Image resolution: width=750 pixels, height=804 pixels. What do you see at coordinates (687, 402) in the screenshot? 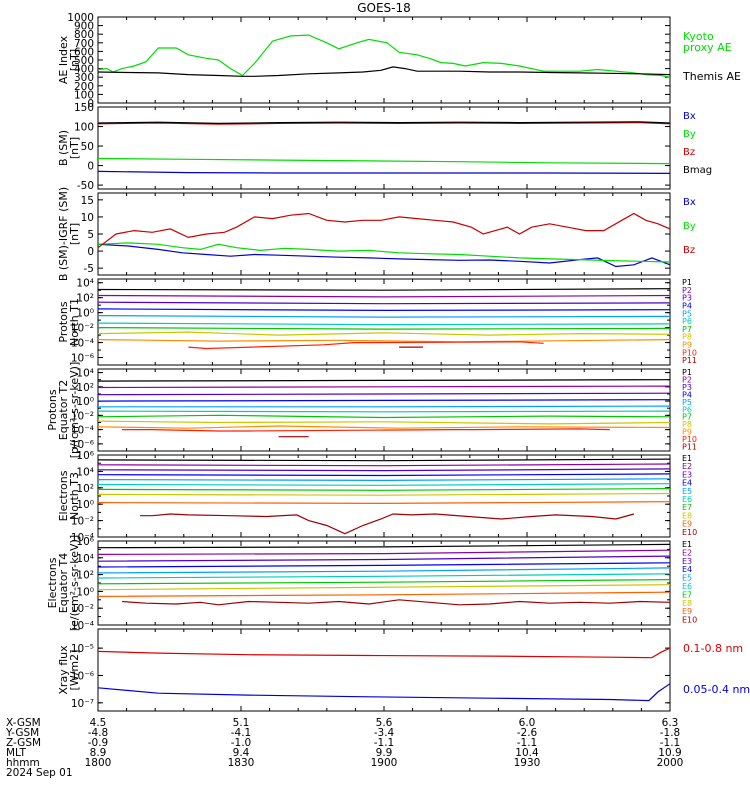
I see `legend-label: P5` at bounding box center [687, 402].